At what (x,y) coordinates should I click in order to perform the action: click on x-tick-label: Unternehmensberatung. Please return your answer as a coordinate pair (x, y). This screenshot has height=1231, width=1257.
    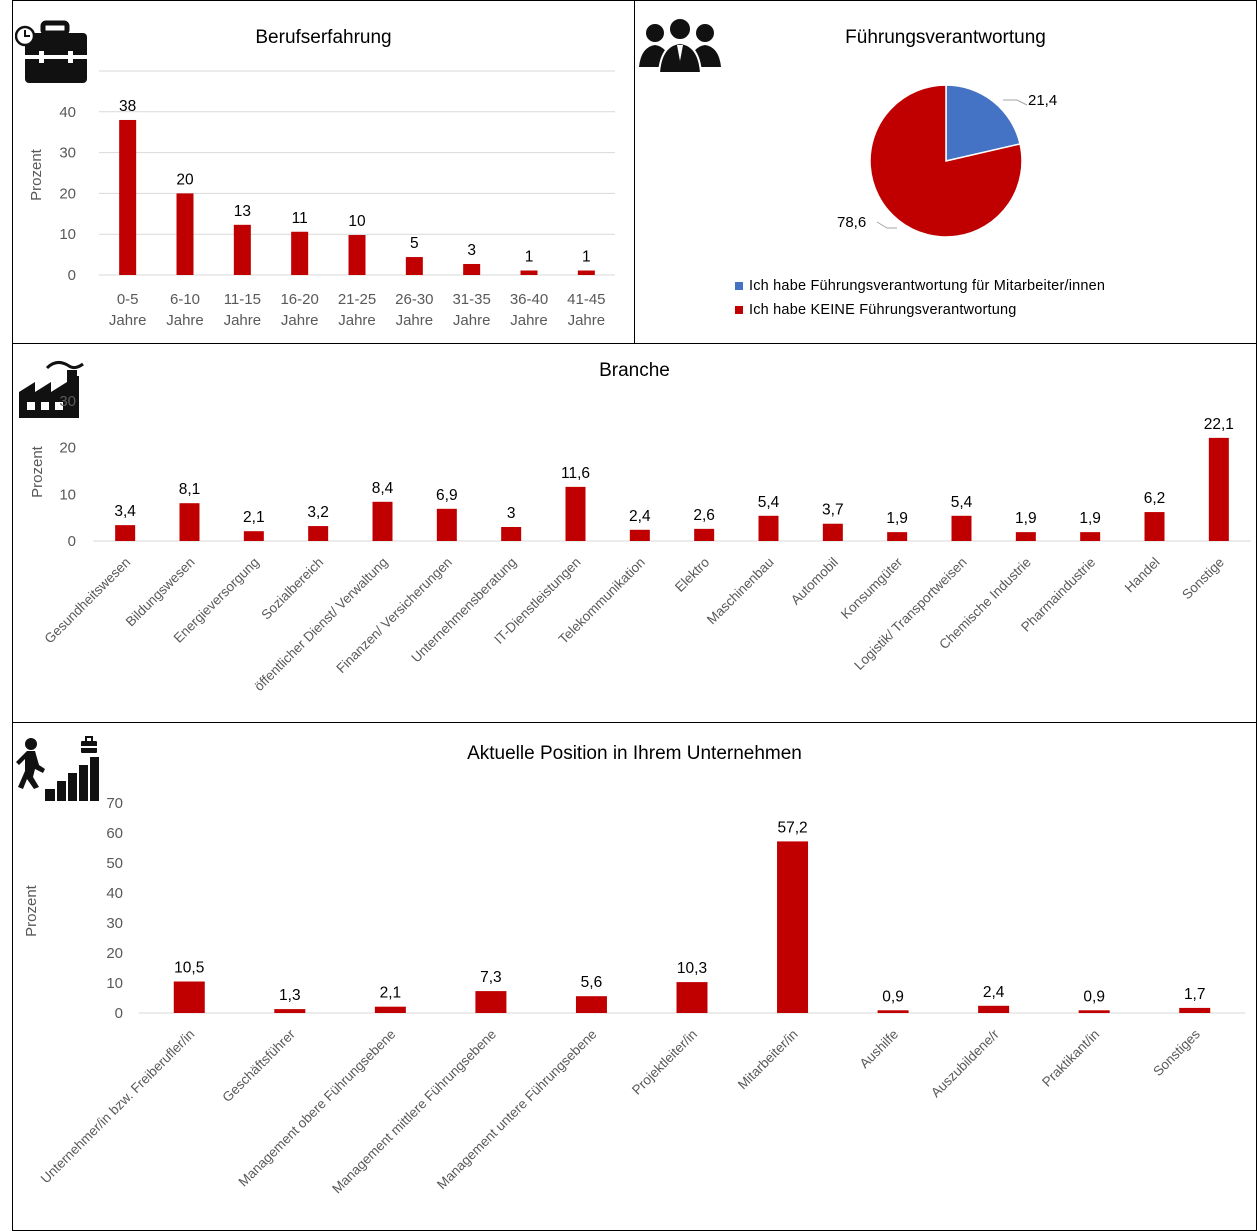
    Looking at the image, I should click on (463, 610).